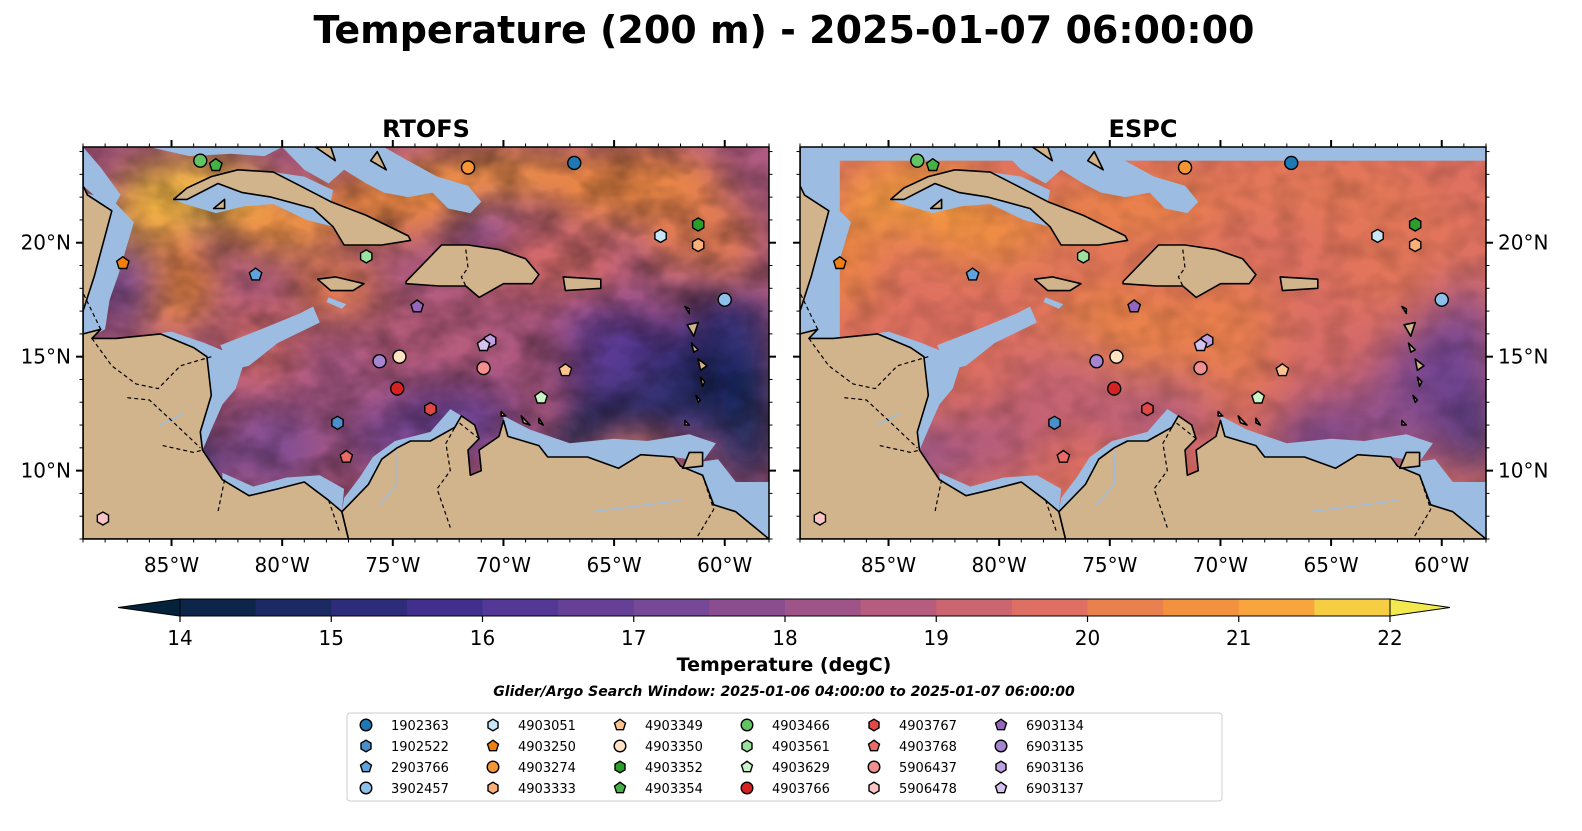 The height and width of the screenshot is (831, 1582). What do you see at coordinates (179, 638) in the screenshot?
I see `colorbar-tick-label: 14` at bounding box center [179, 638].